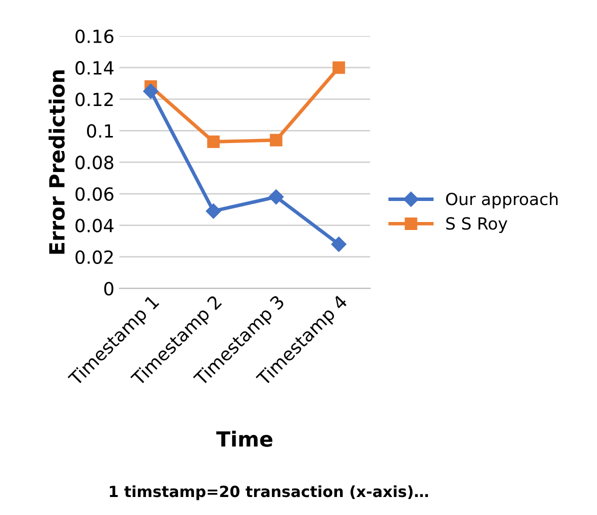 The height and width of the screenshot is (515, 597). Describe the element at coordinates (100, 131) in the screenshot. I see `y-tick-label: 0.1` at that location.